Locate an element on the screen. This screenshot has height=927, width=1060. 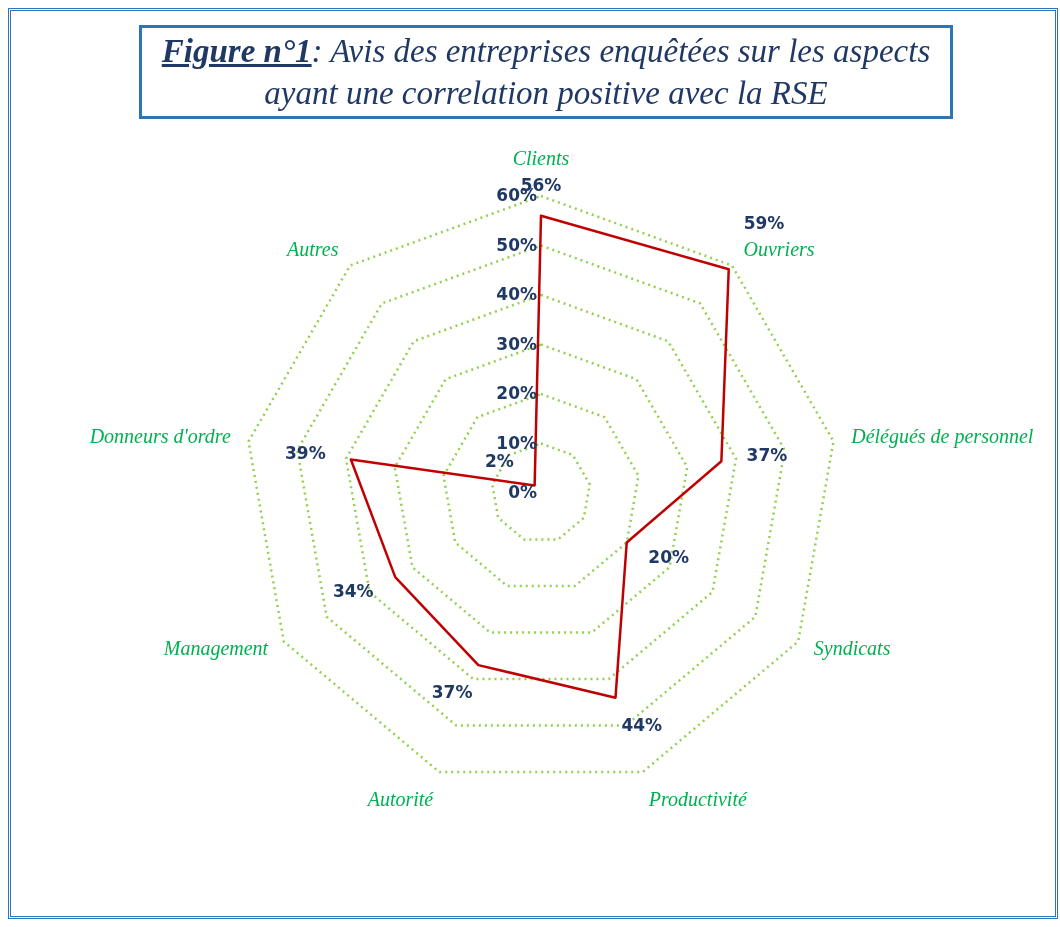
spoke-label: Donneurs d'ordre is located at coordinates (159, 435).